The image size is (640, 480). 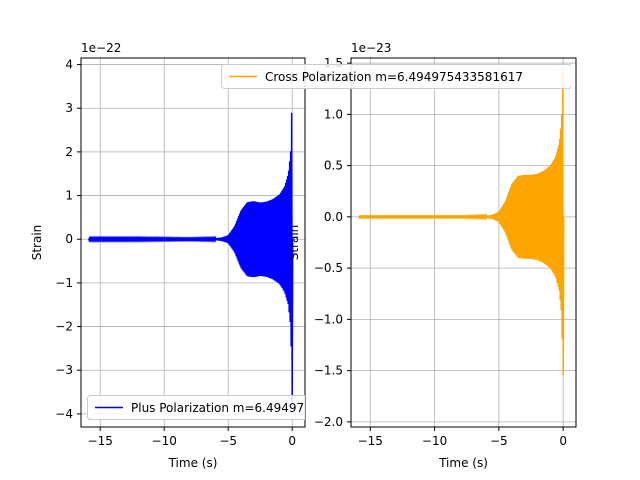 What do you see at coordinates (328, 422) in the screenshot?
I see `y-tick-label: −2.0` at bounding box center [328, 422].